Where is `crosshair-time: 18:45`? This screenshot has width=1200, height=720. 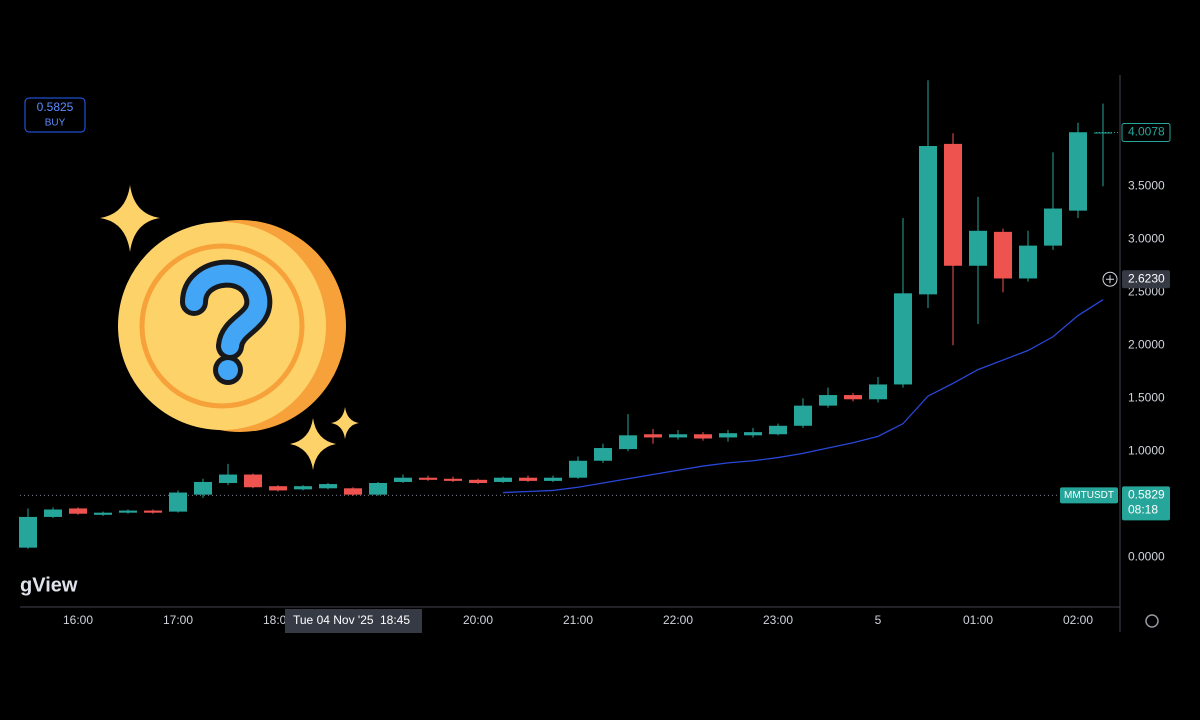
crosshair-time: 18:45 is located at coordinates (395, 620).